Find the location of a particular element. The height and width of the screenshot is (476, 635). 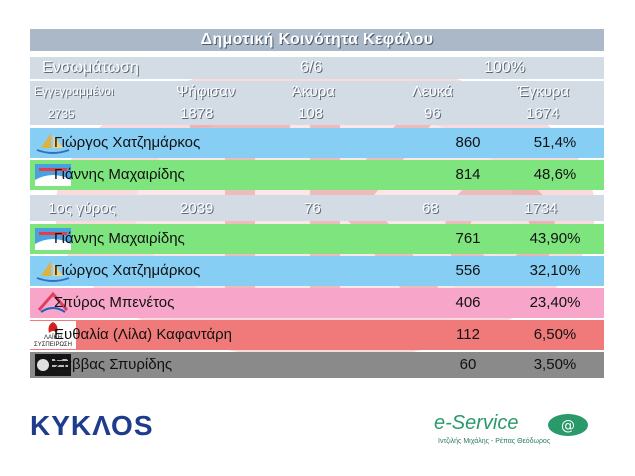

first-round-summary: 1ος γύρος 2039 76 68 1734 is located at coordinates (317, 208).